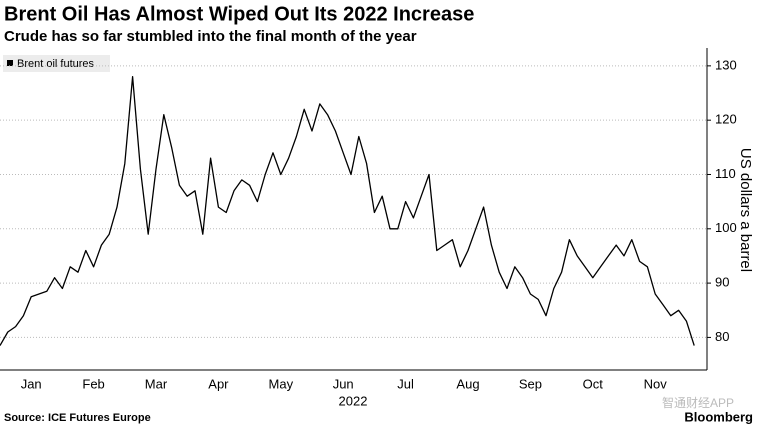 The image size is (757, 425). Describe the element at coordinates (31, 383) in the screenshot. I see `x-tick-label: Jan` at that location.